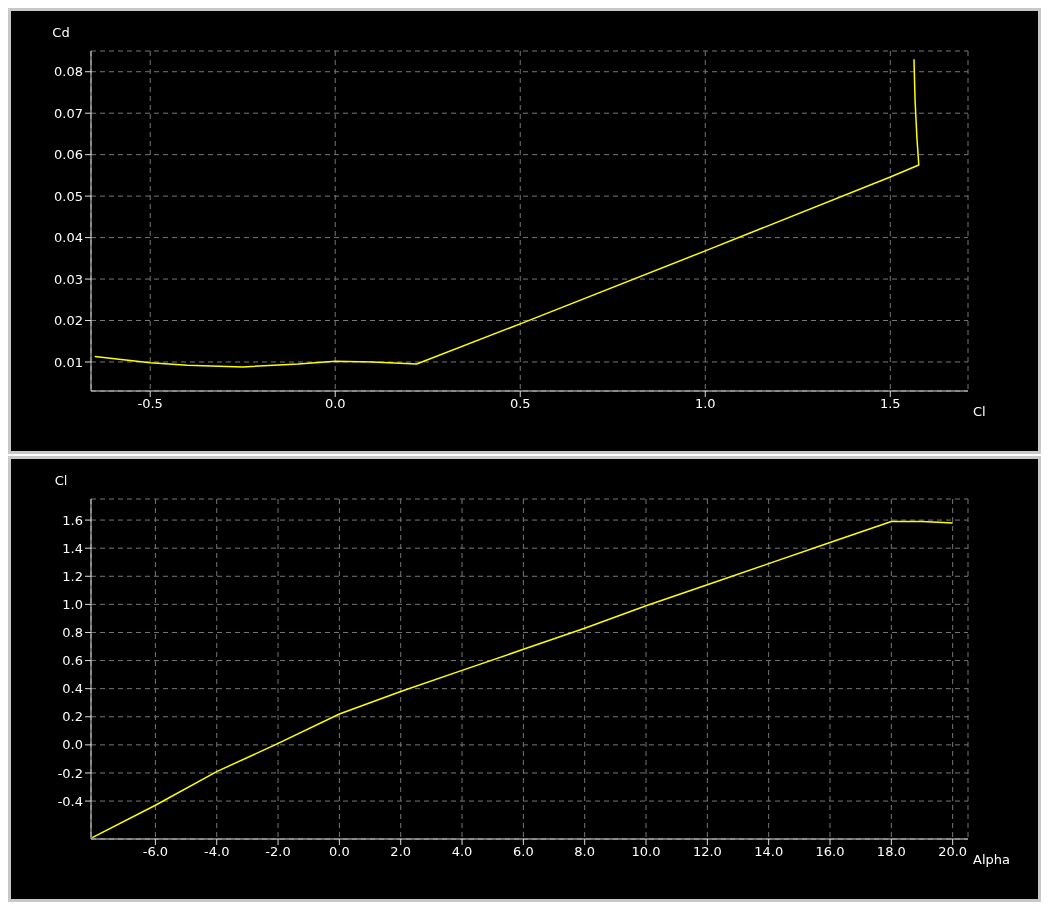 The height and width of the screenshot is (909, 1049). I want to click on y-tick-label: 0.05, so click(68, 196).